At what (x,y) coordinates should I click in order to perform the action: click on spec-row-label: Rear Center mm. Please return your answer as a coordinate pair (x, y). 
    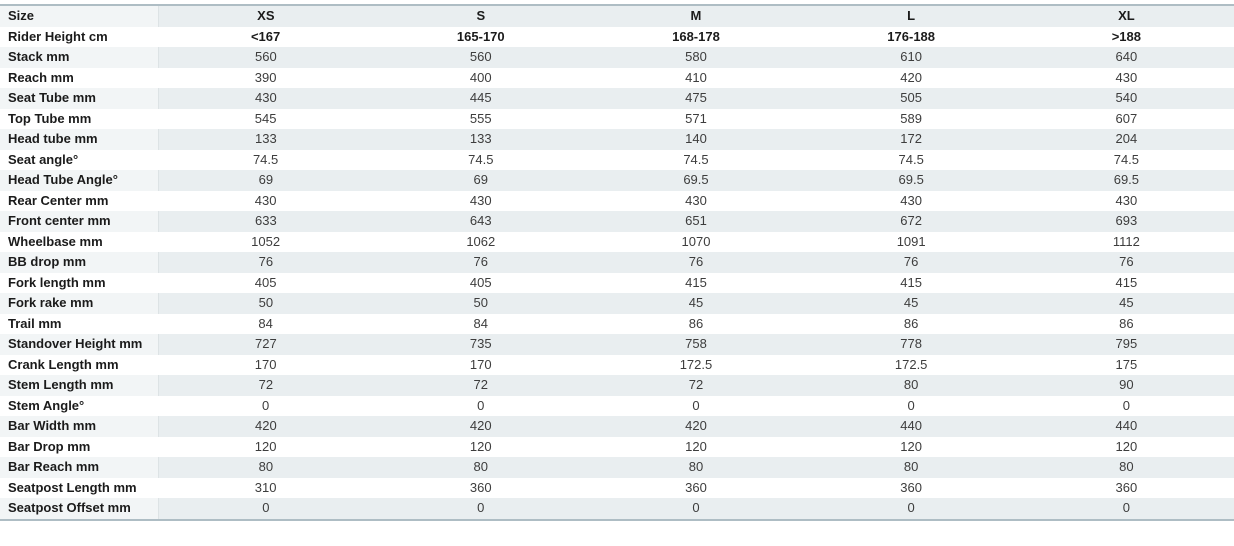
    Looking at the image, I should click on (58, 200).